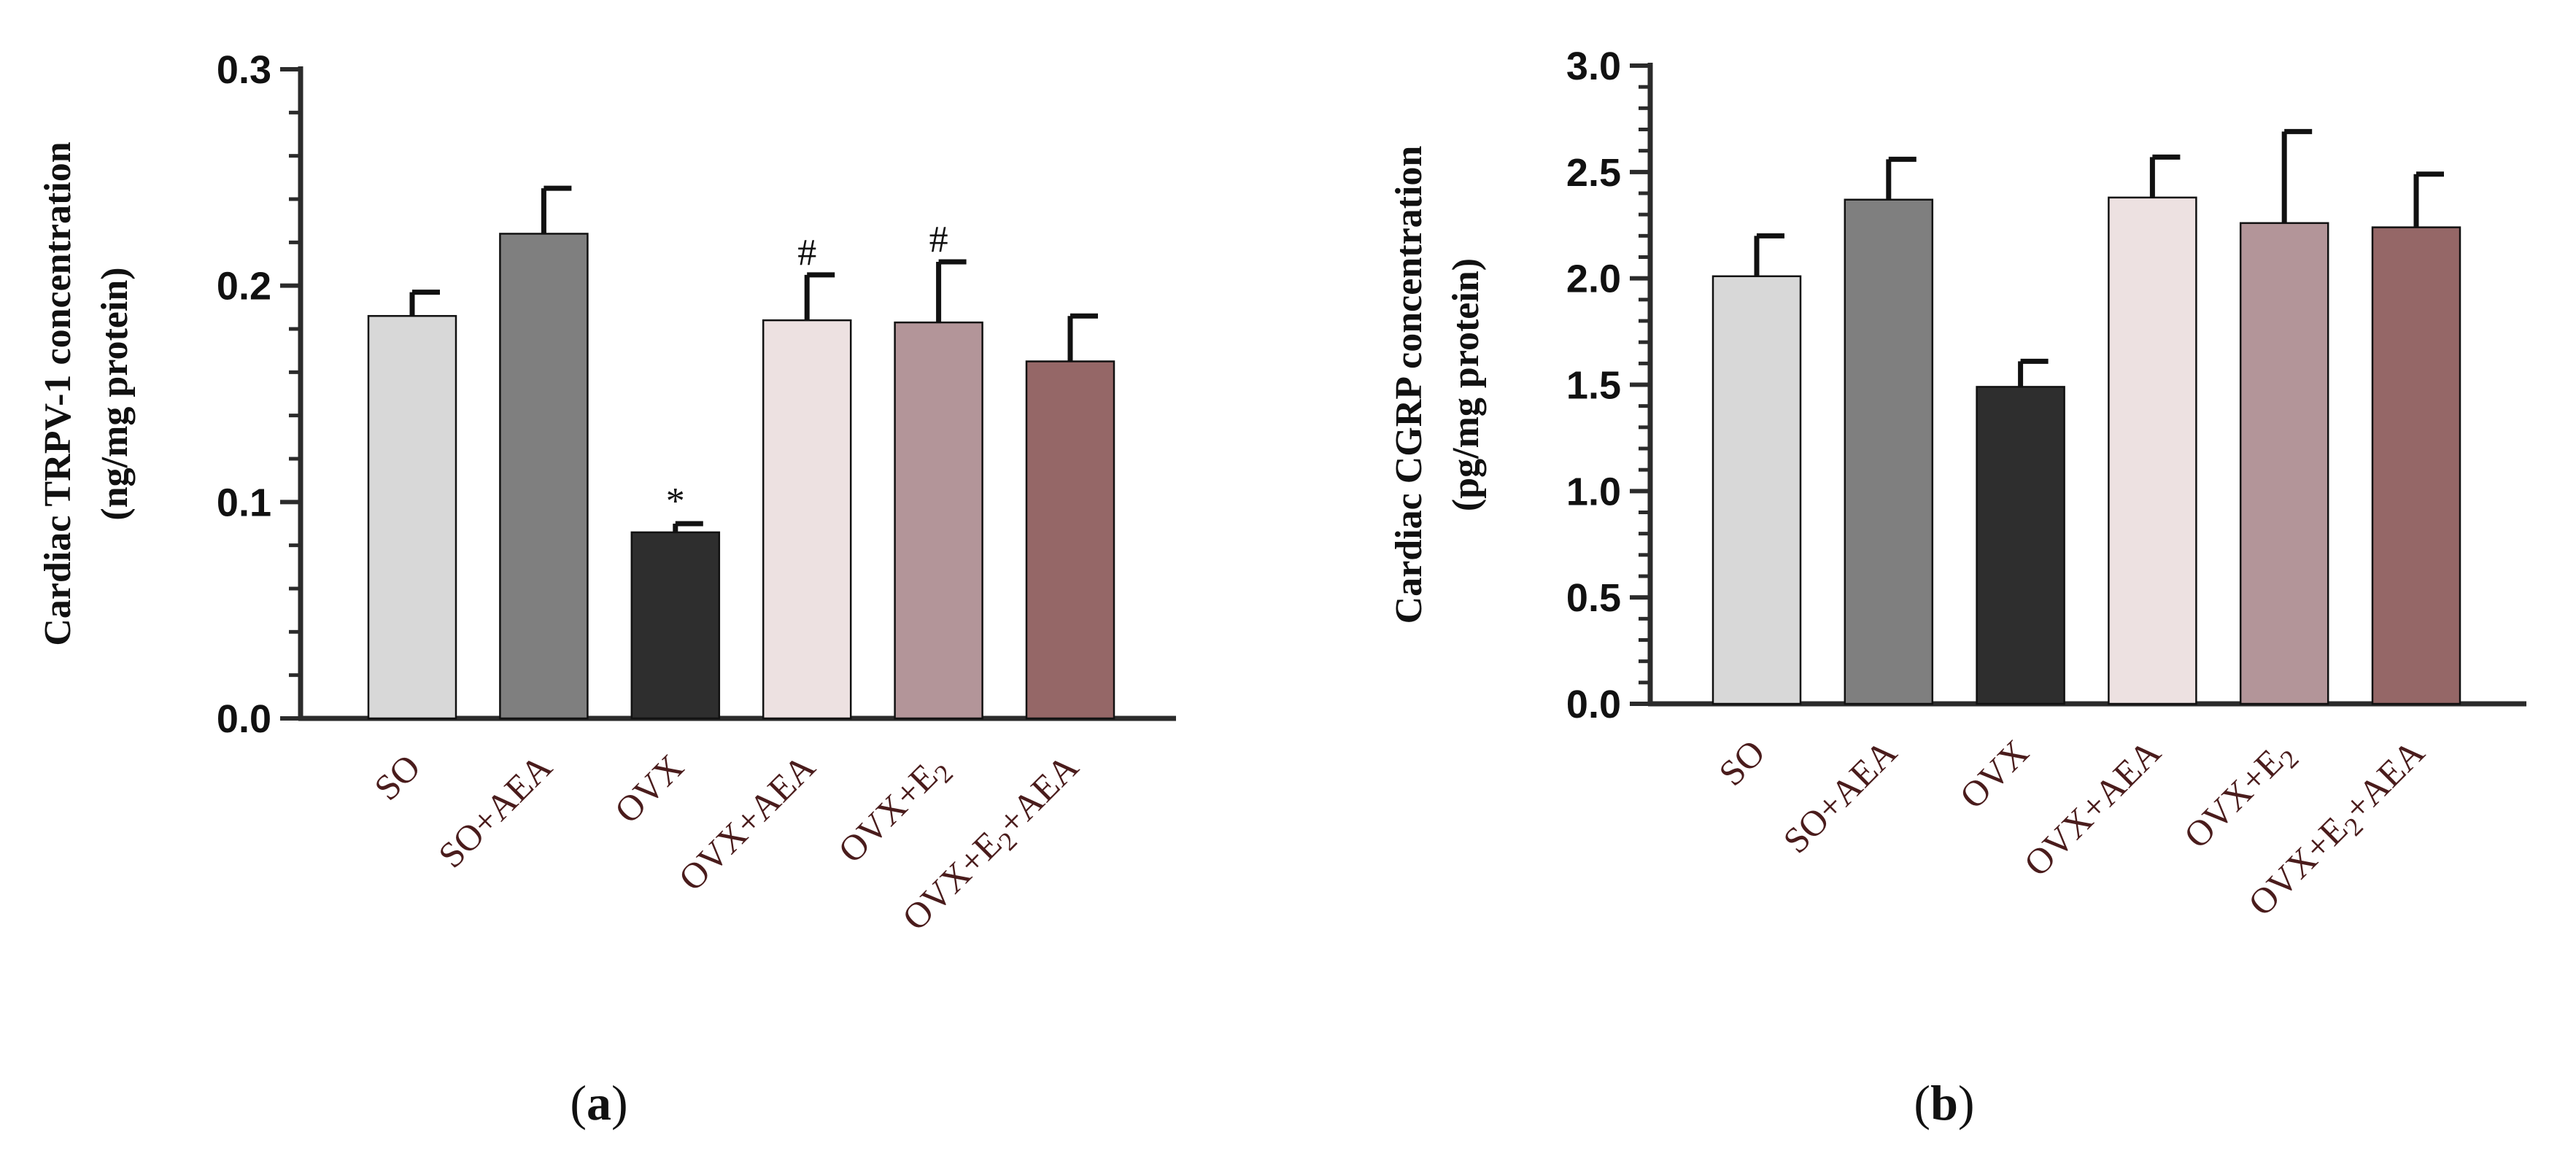 The width and height of the screenshot is (2576, 1156). What do you see at coordinates (1944, 1102) in the screenshot?
I see `panel-label-b: (b)` at bounding box center [1944, 1102].